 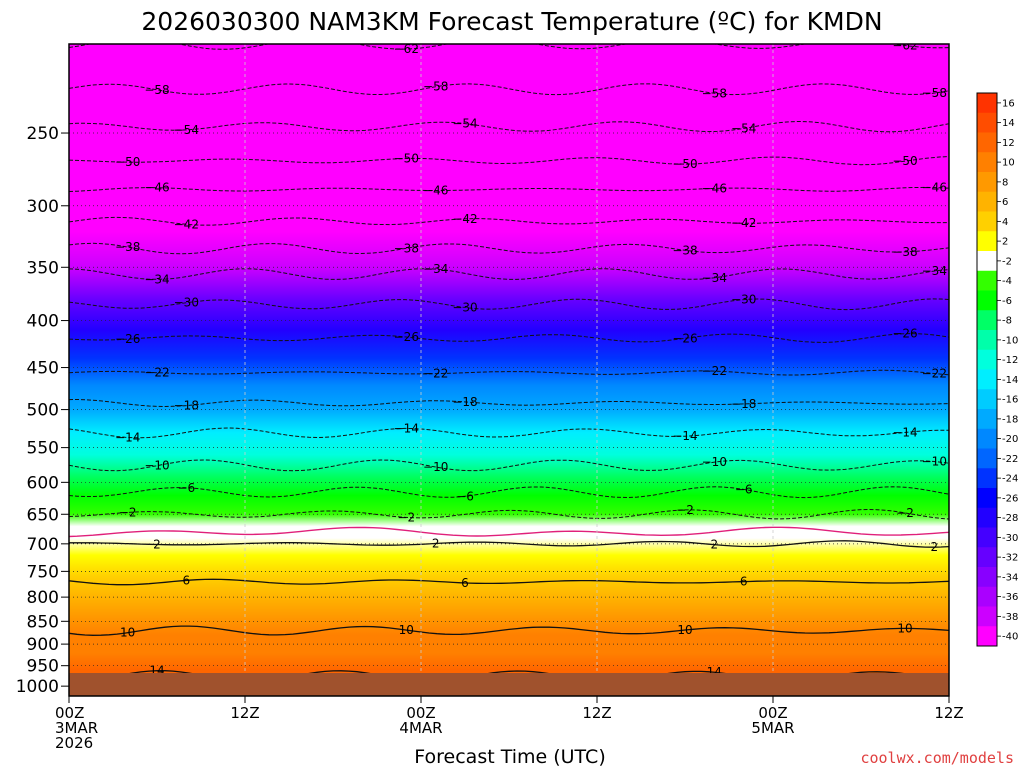 What do you see at coordinates (1007, 301) in the screenshot?
I see `colorbar-label: -6` at bounding box center [1007, 301].